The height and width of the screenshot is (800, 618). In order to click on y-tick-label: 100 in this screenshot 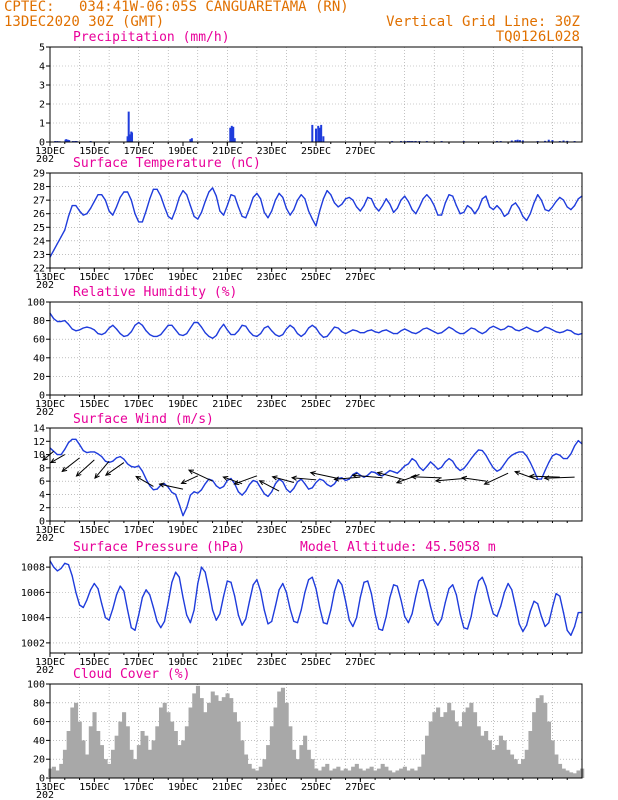, I will do `click(36, 685)`.